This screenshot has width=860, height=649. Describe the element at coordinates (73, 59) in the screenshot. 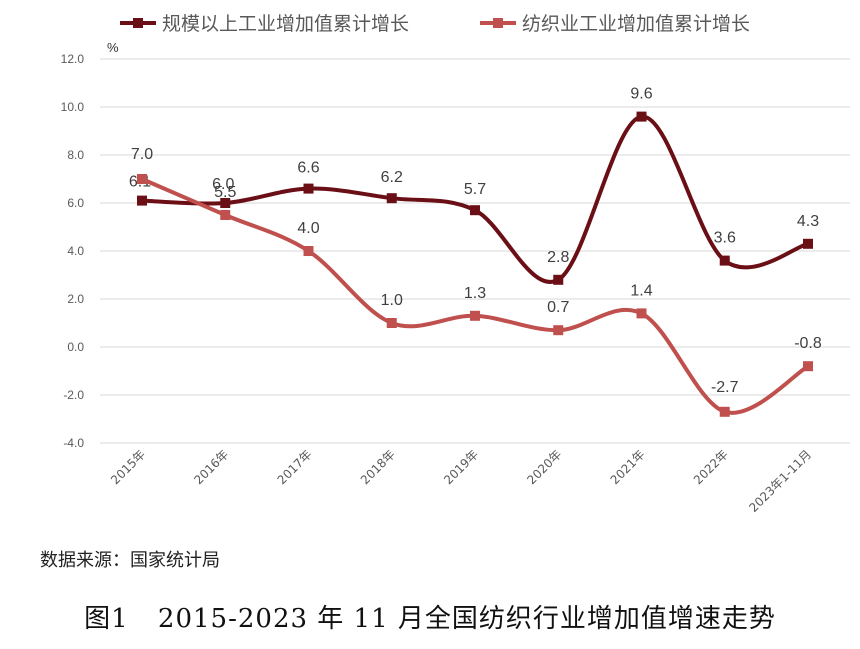

I see `y-tick-label: 12.0` at that location.